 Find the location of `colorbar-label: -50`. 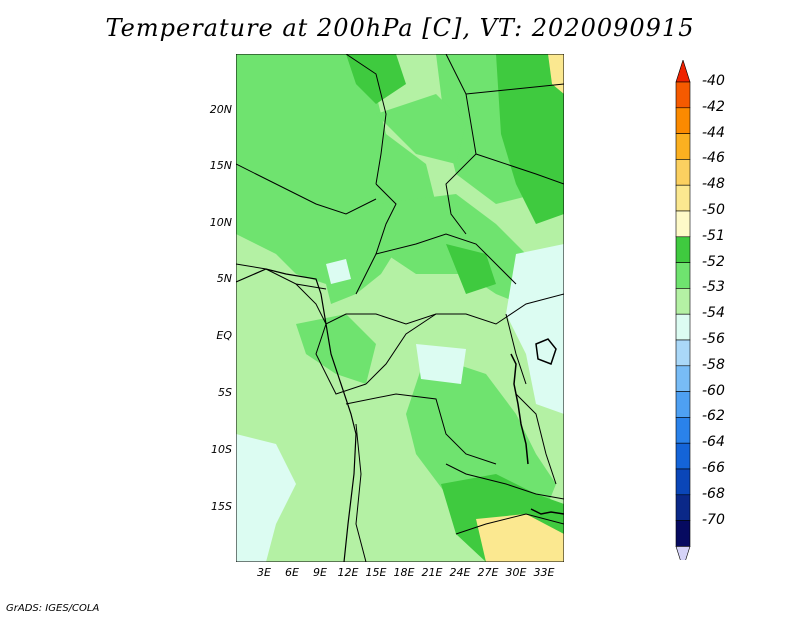

colorbar-label: -50 is located at coordinates (713, 210).